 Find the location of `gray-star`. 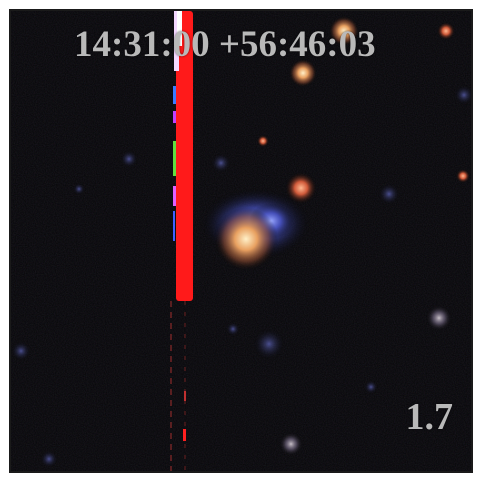

gray-star is located at coordinates (439, 318).